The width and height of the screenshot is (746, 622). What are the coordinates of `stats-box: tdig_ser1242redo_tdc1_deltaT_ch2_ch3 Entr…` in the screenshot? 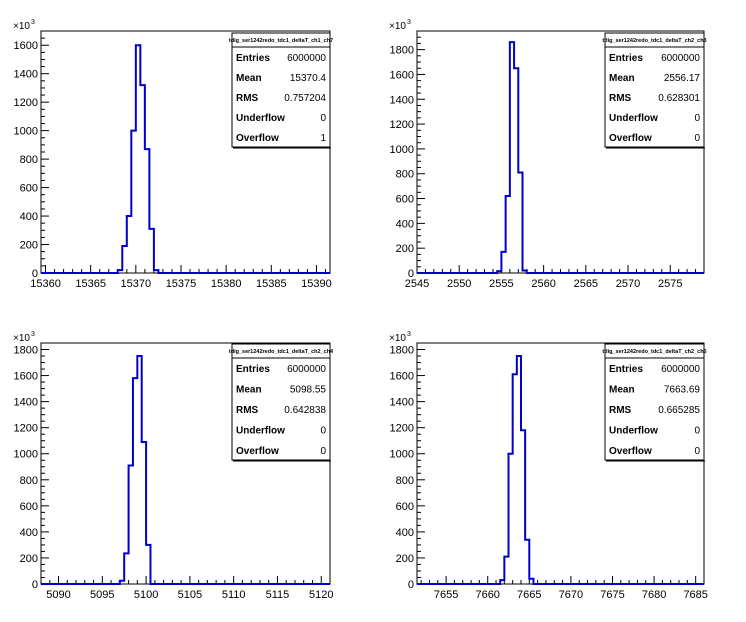 It's located at (654, 90).